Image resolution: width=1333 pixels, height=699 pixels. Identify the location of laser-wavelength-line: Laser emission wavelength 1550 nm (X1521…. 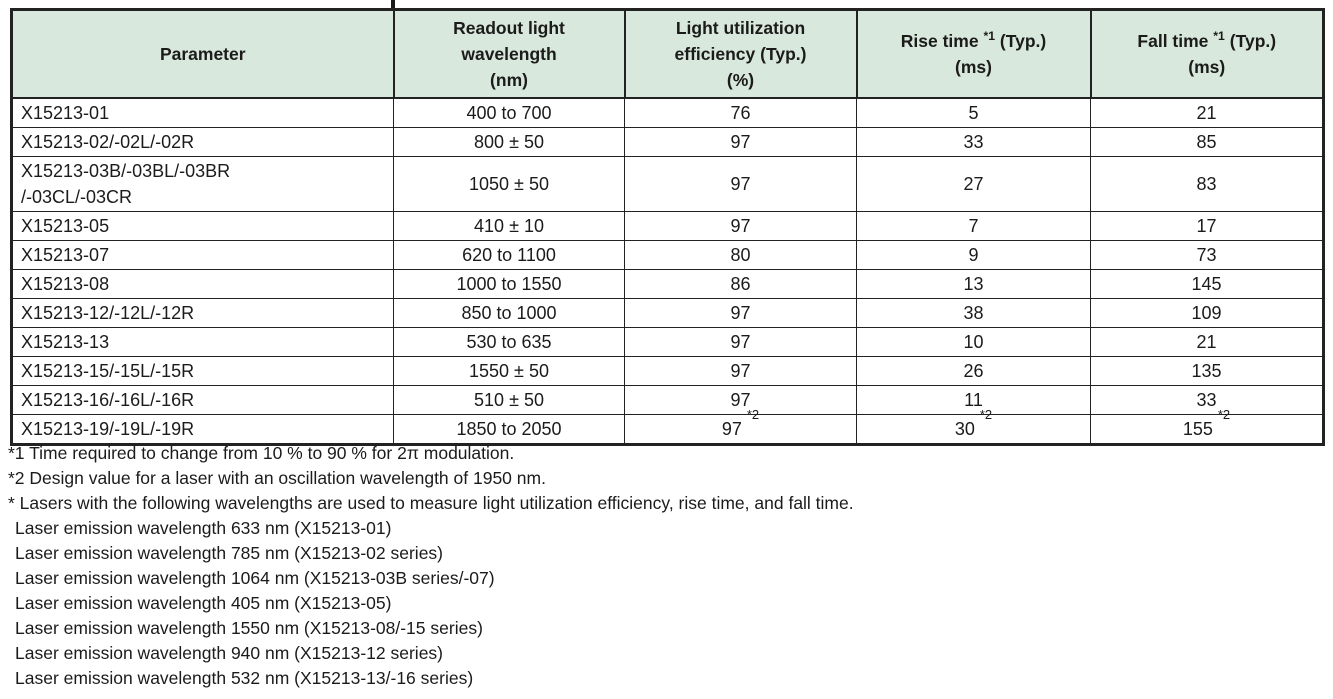
(249, 628).